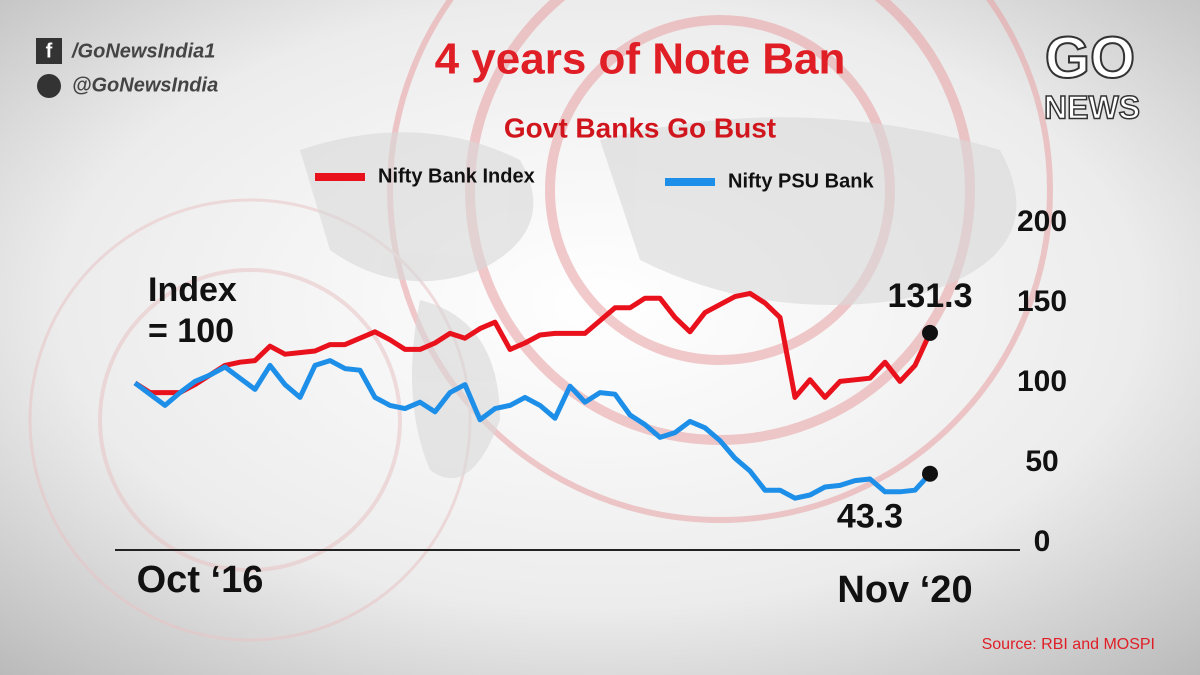 The image size is (1200, 675). Describe the element at coordinates (1041, 461) in the screenshot. I see `y-tick-label: 50` at that location.